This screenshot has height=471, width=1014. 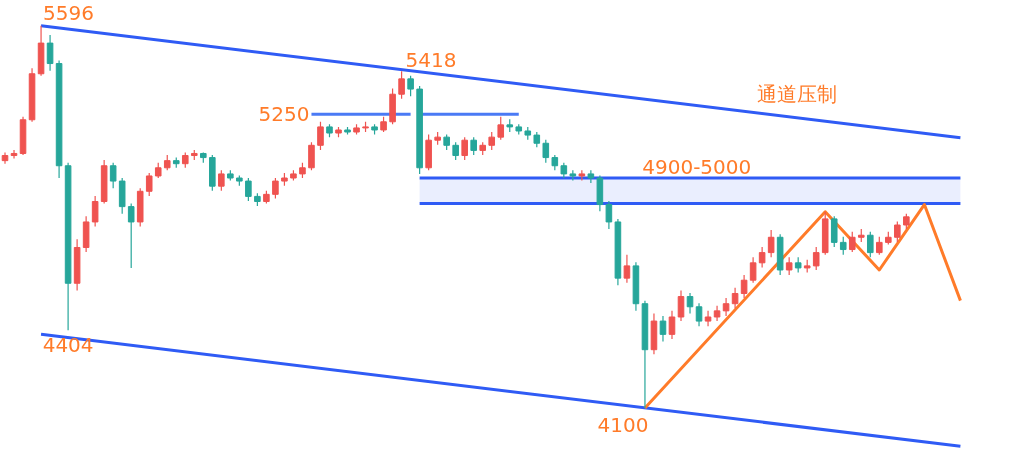 What do you see at coordinates (797, 93) in the screenshot?
I see `annotation: 通道压制` at bounding box center [797, 93].